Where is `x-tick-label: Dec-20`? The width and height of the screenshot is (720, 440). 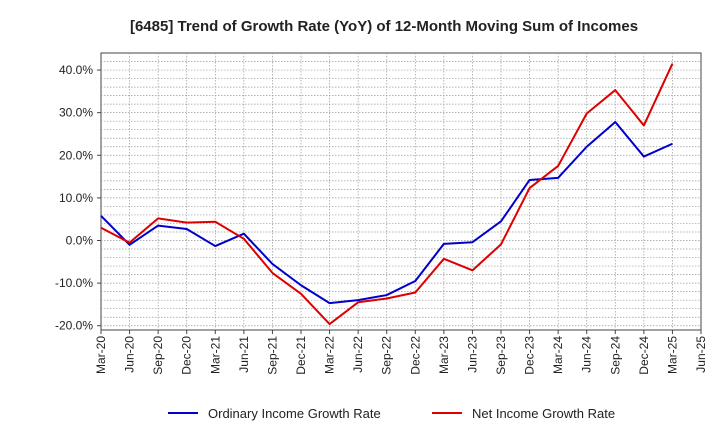 x-tick-label: Dec-20 is located at coordinates (187, 355).